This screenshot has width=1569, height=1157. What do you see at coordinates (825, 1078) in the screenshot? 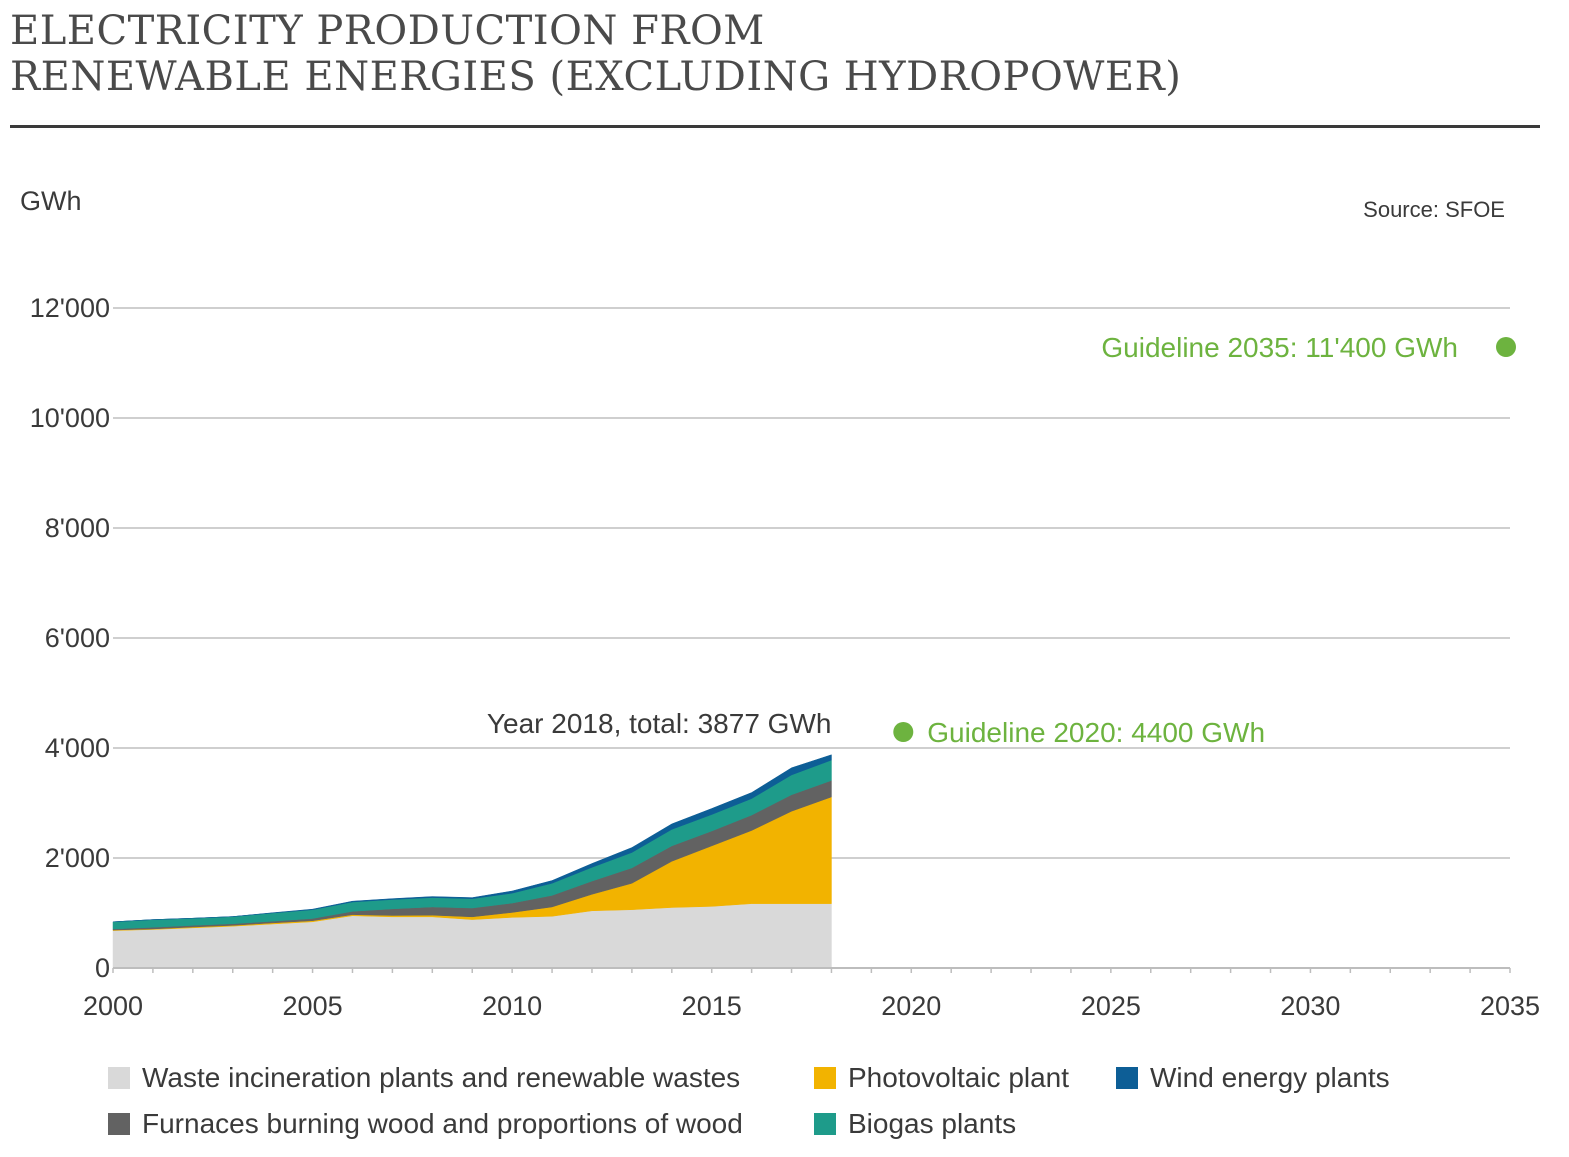
I see `legend-swatch-photovoltaic` at bounding box center [825, 1078].